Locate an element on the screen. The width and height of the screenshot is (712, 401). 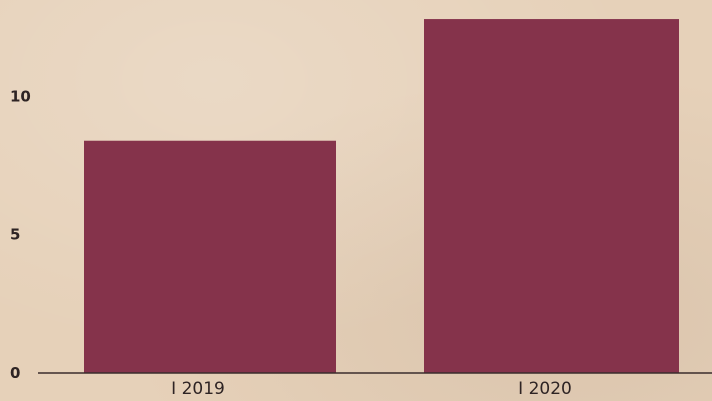
y-tick-label: 5 is located at coordinates (15, 235).